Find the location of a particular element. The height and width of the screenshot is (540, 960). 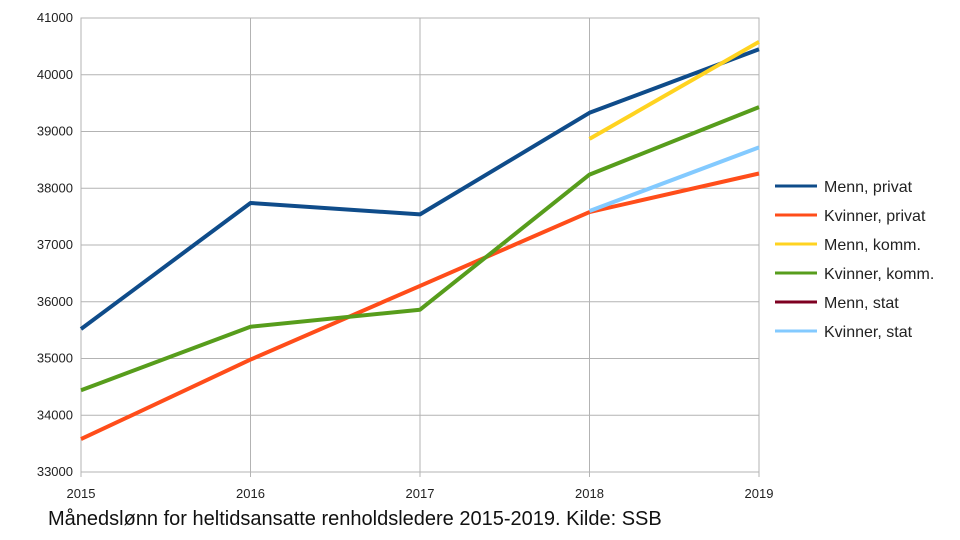

y-tick-label: 36000 is located at coordinates (55, 301).